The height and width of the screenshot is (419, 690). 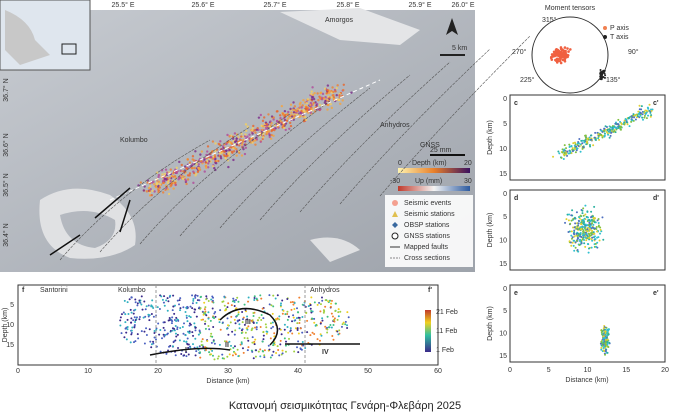 What do you see at coordinates (428, 331) in the screenshot?
I see `time-colorbar` at bounding box center [428, 331].